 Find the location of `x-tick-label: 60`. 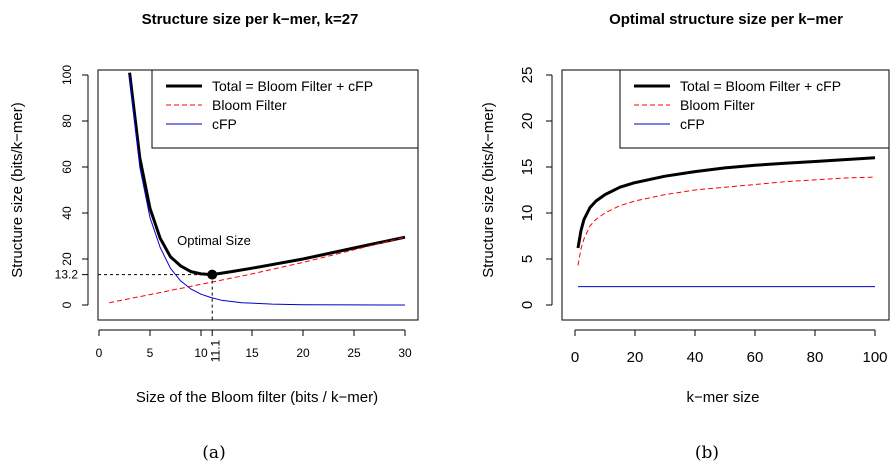

x-tick-label: 60 is located at coordinates (755, 357).